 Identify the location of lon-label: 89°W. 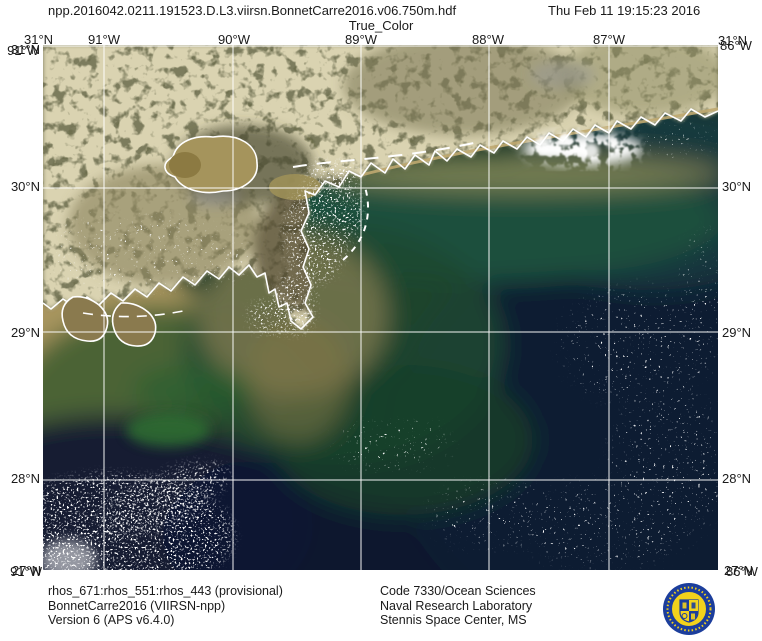
(361, 39).